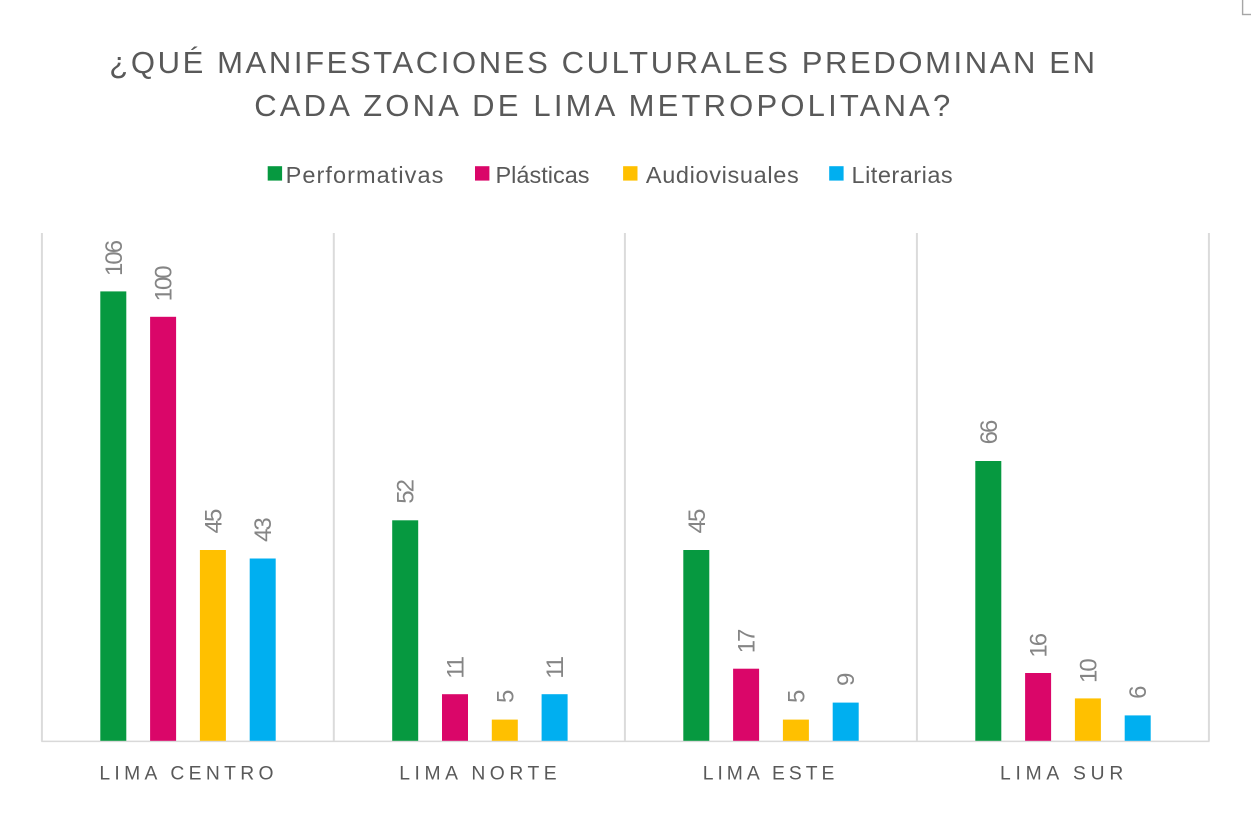  What do you see at coordinates (114, 258) in the screenshot?
I see `svg-text: 106` at bounding box center [114, 258].